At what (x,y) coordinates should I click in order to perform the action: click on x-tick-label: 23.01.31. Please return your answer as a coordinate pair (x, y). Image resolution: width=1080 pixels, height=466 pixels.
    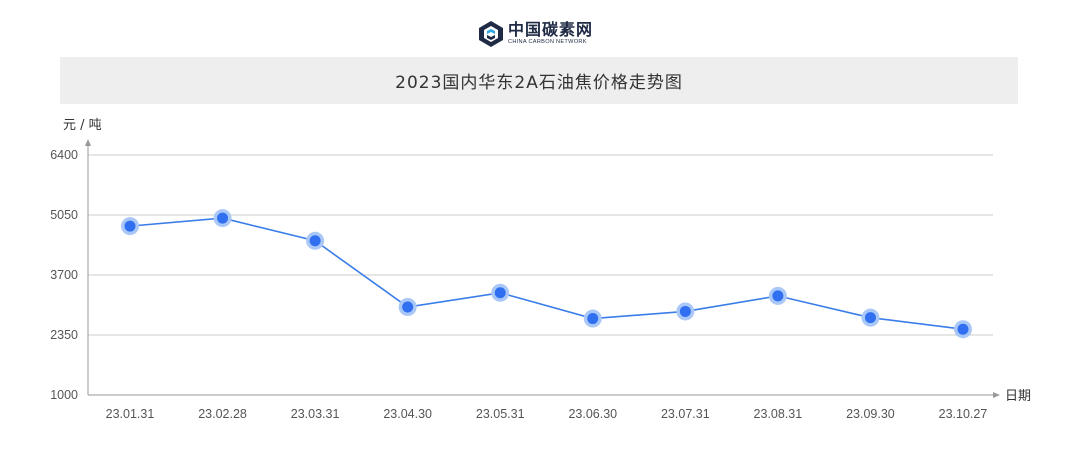
    Looking at the image, I should click on (130, 414).